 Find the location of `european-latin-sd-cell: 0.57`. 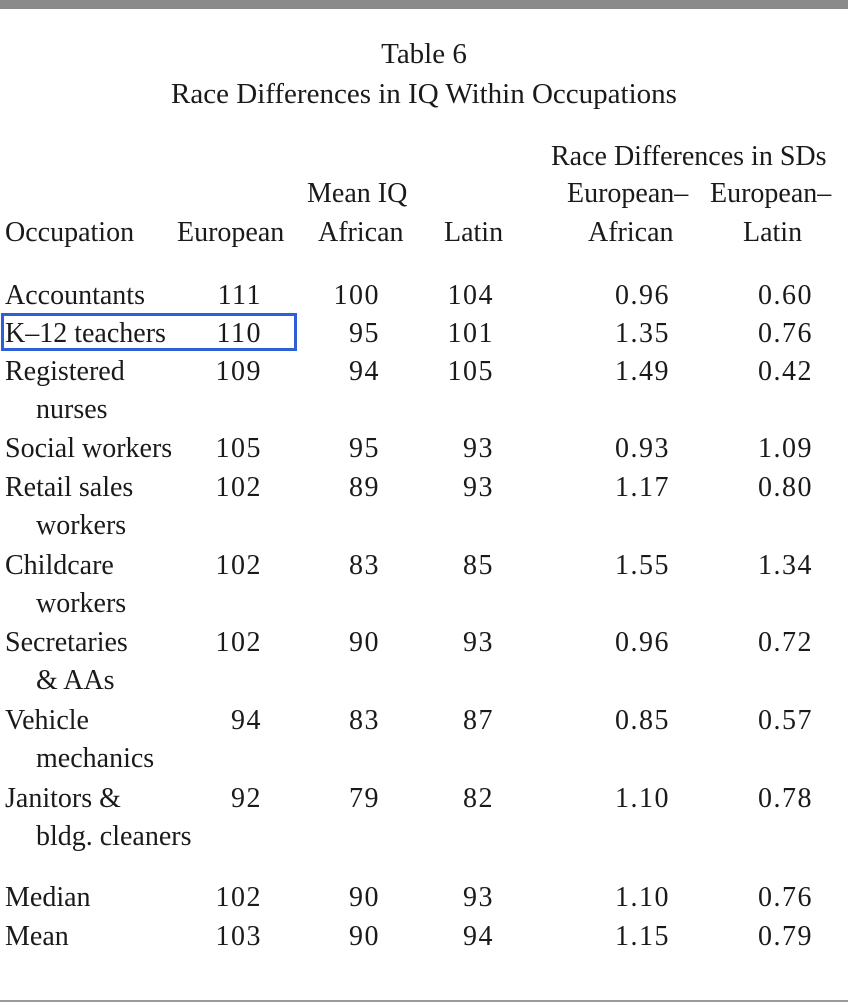

european-latin-sd-cell: 0.57 is located at coordinates (785, 720).